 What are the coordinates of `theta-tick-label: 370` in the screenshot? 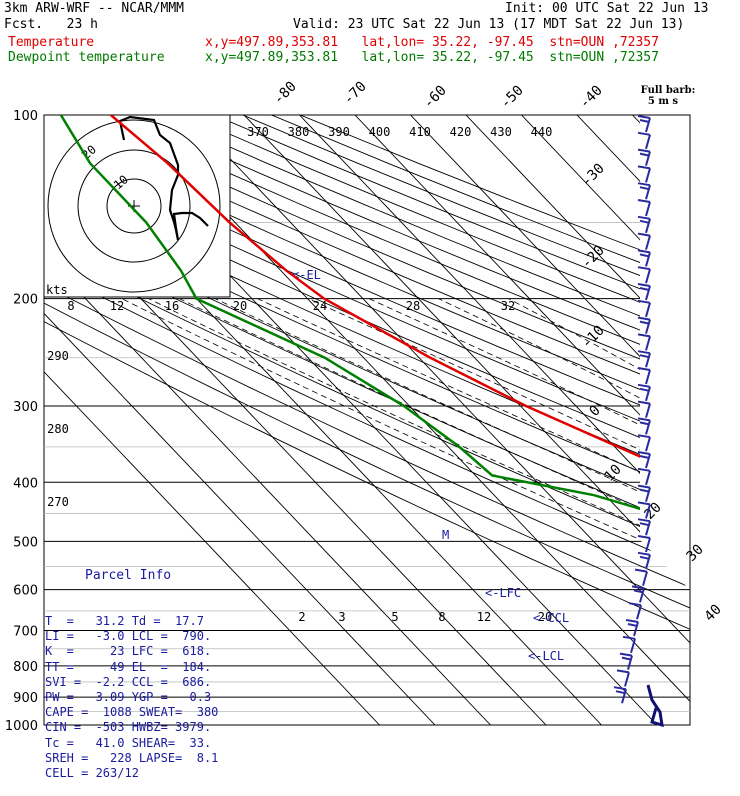 It's located at (258, 132).